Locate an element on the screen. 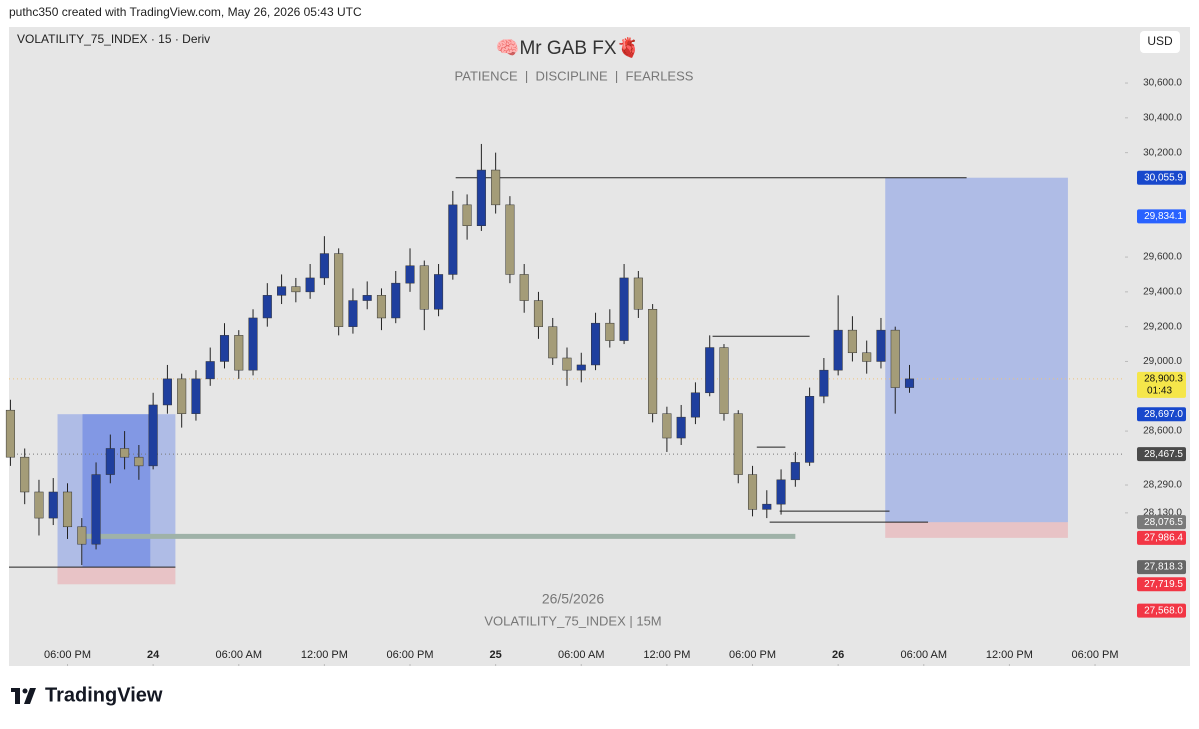 This screenshot has width=1199, height=729. y-tick-label: 29,600.0 is located at coordinates (1162, 257).